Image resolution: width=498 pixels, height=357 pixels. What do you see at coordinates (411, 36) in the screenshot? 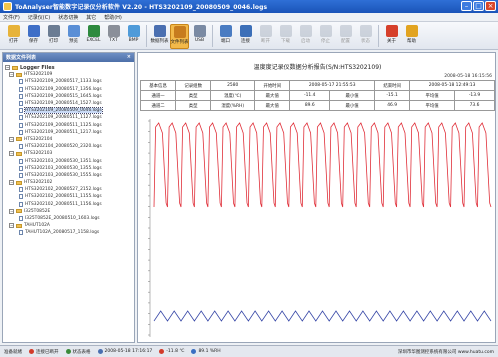
I see `toolbar-button: 帮助` at bounding box center [411, 36].